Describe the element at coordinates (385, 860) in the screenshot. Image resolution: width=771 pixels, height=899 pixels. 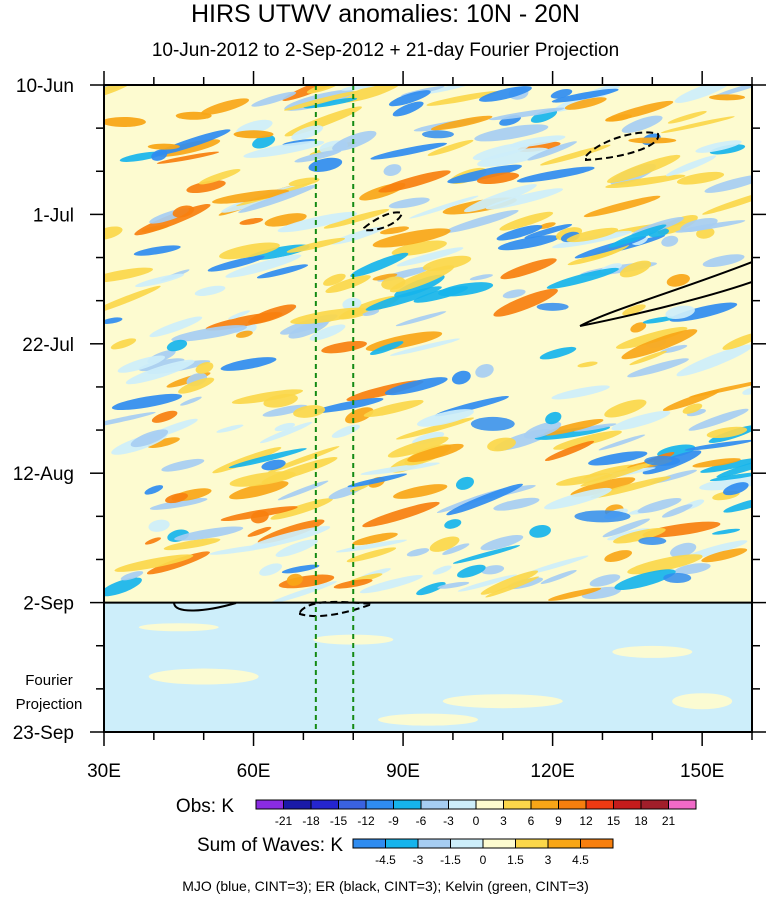
I see `waves-colorbar-level: -4.5` at that location.